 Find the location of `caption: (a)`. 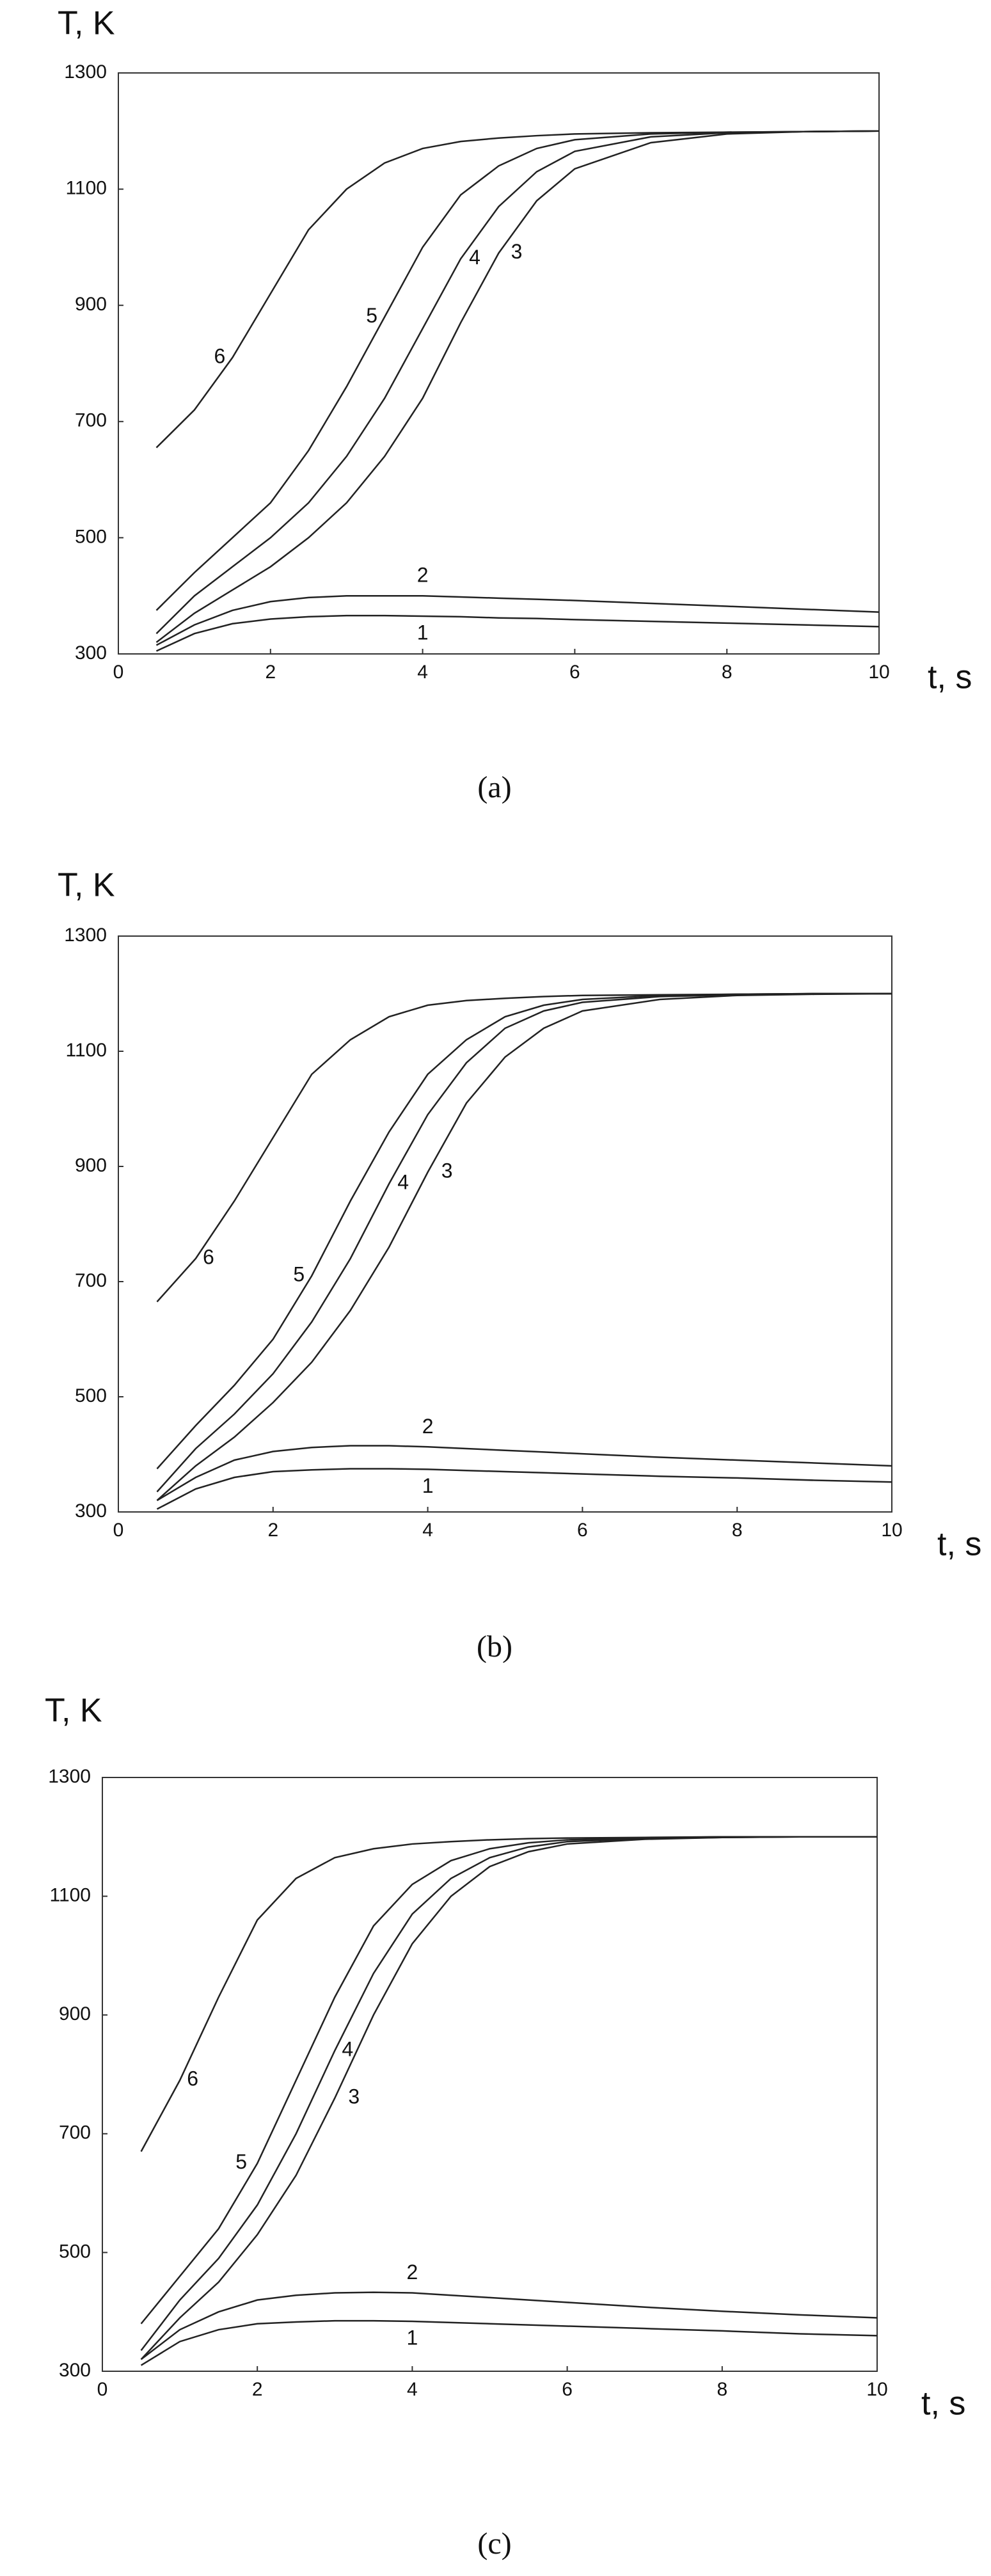

caption: (a) is located at coordinates (494, 787).